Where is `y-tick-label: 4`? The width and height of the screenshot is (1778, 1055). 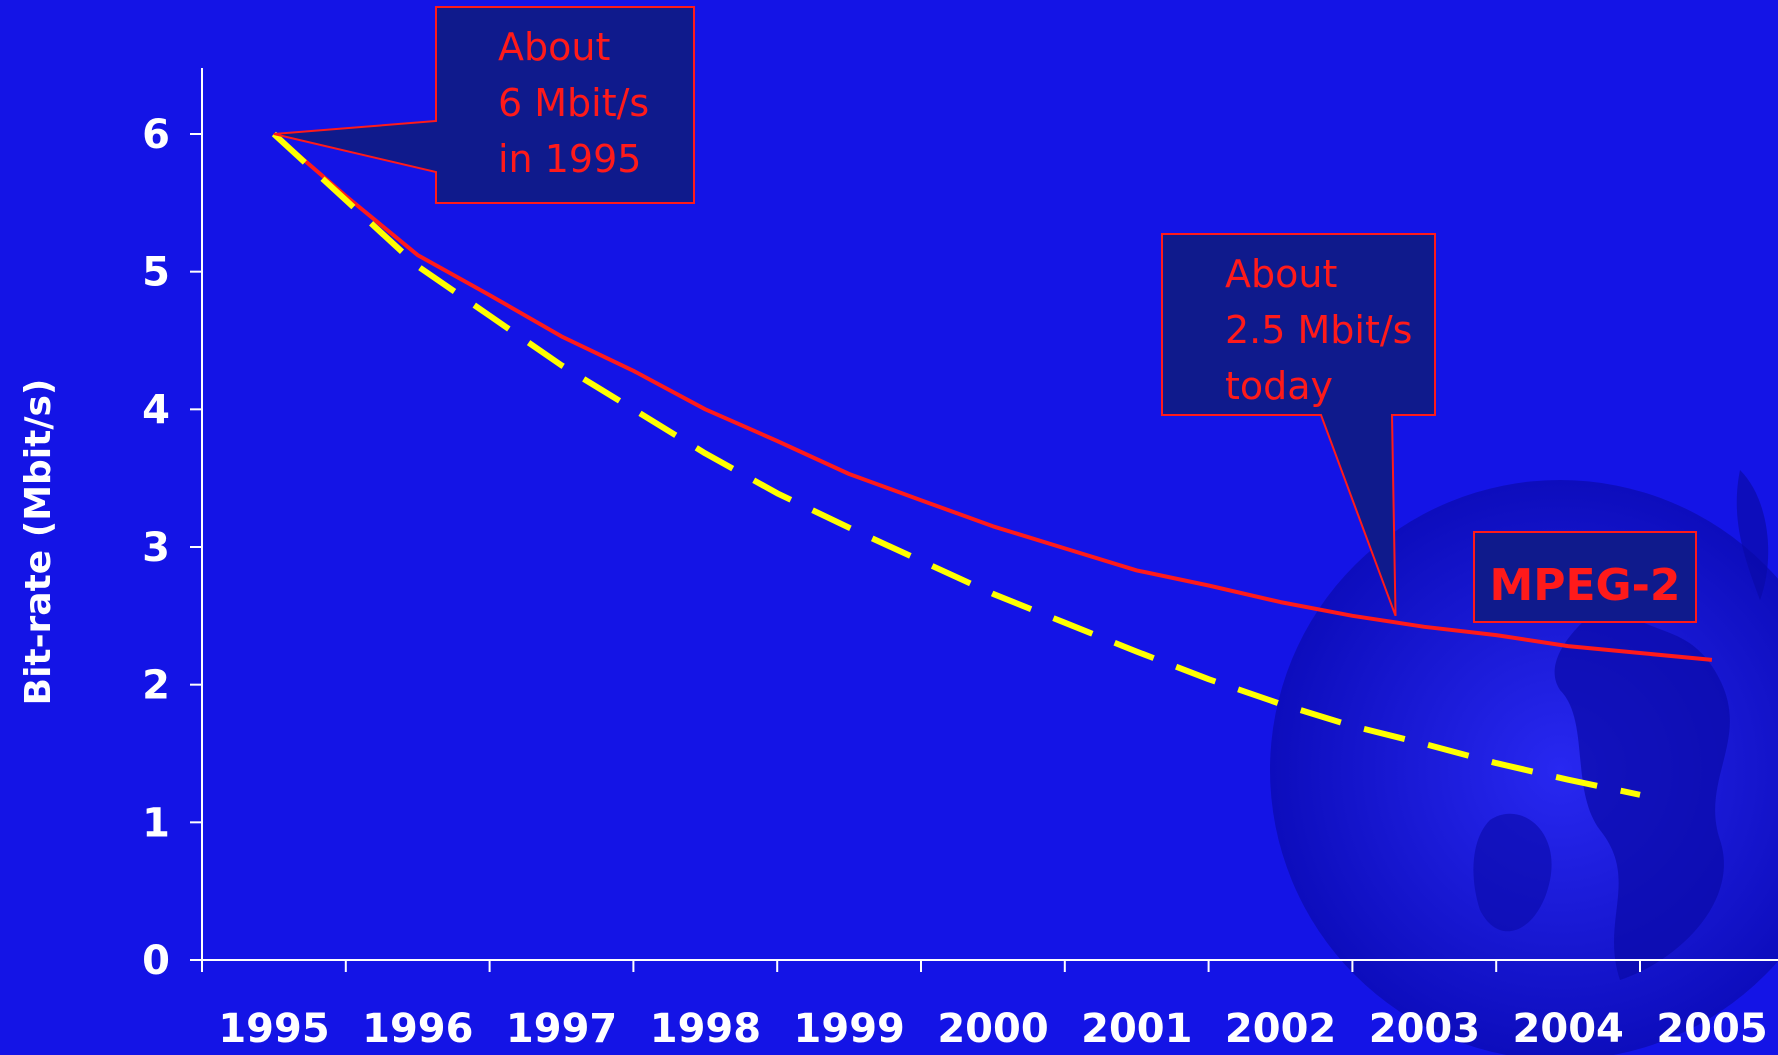
y-tick-label: 4 is located at coordinates (156, 410).